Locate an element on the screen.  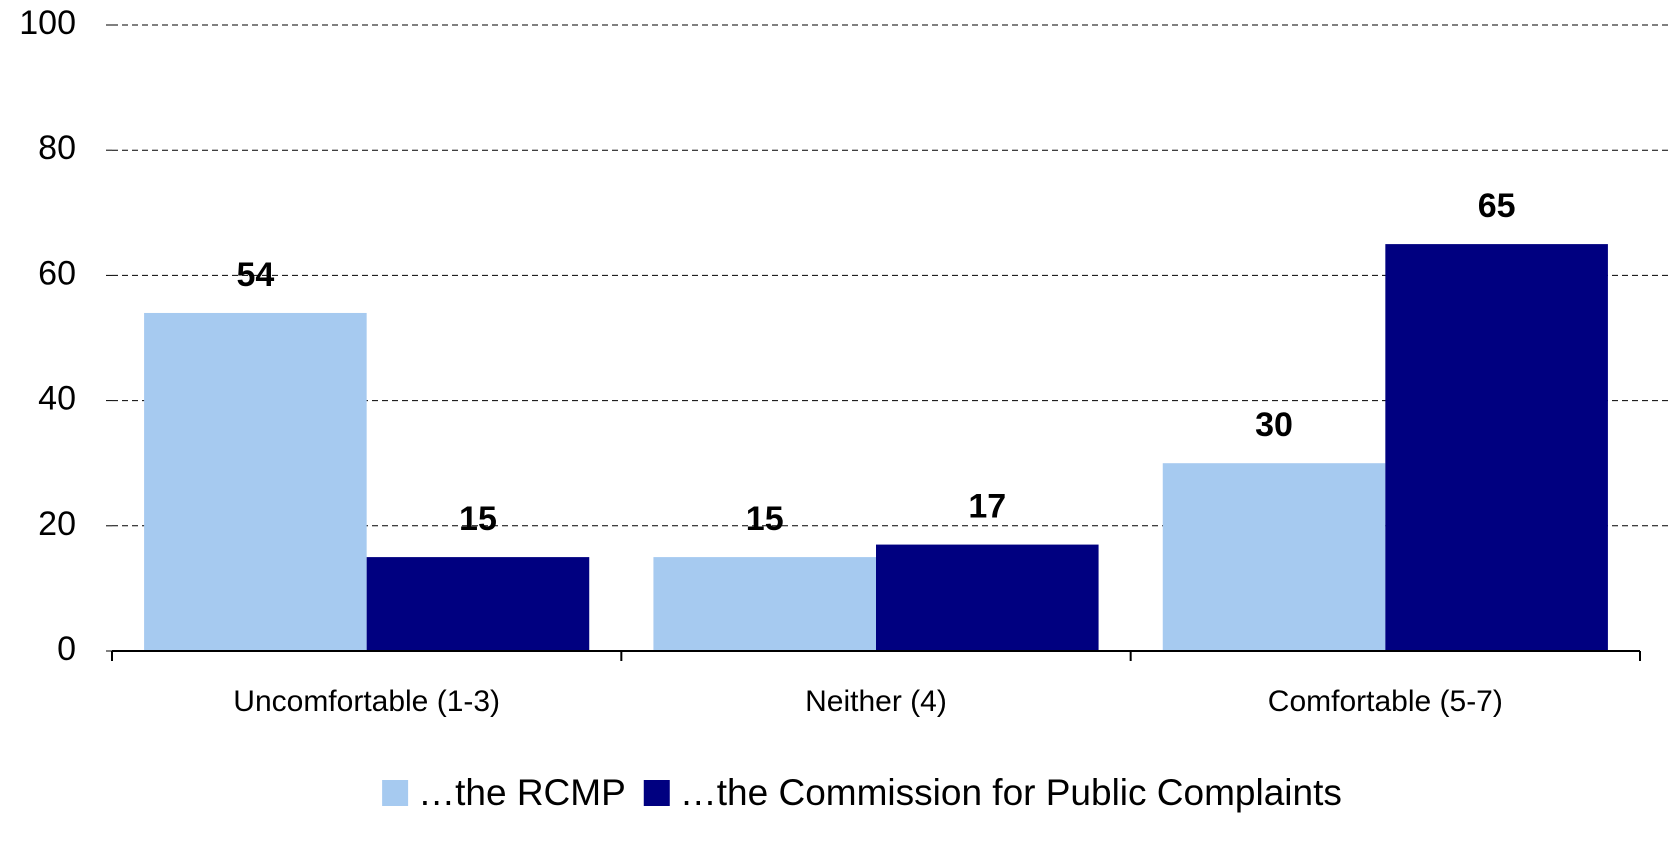
value-label: 65 is located at coordinates (1497, 206).